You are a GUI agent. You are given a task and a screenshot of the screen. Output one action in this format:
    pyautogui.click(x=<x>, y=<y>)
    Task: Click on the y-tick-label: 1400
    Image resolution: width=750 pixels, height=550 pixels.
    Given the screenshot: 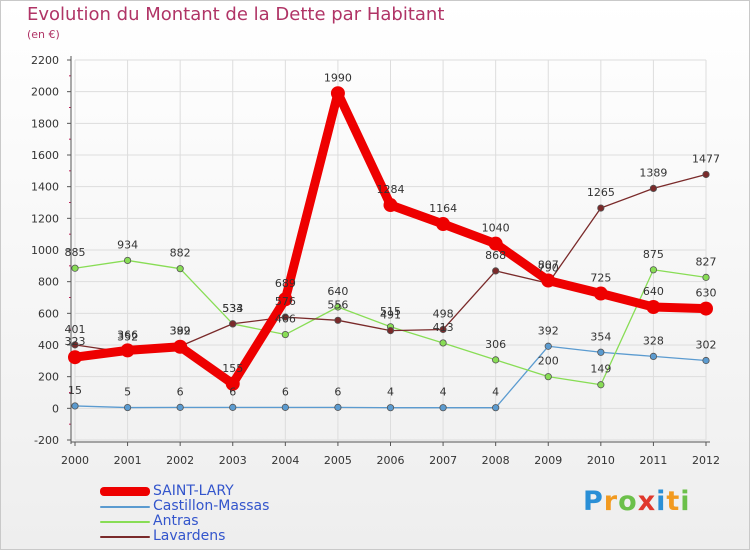 What is the action you would take?
    pyautogui.click(x=45, y=187)
    